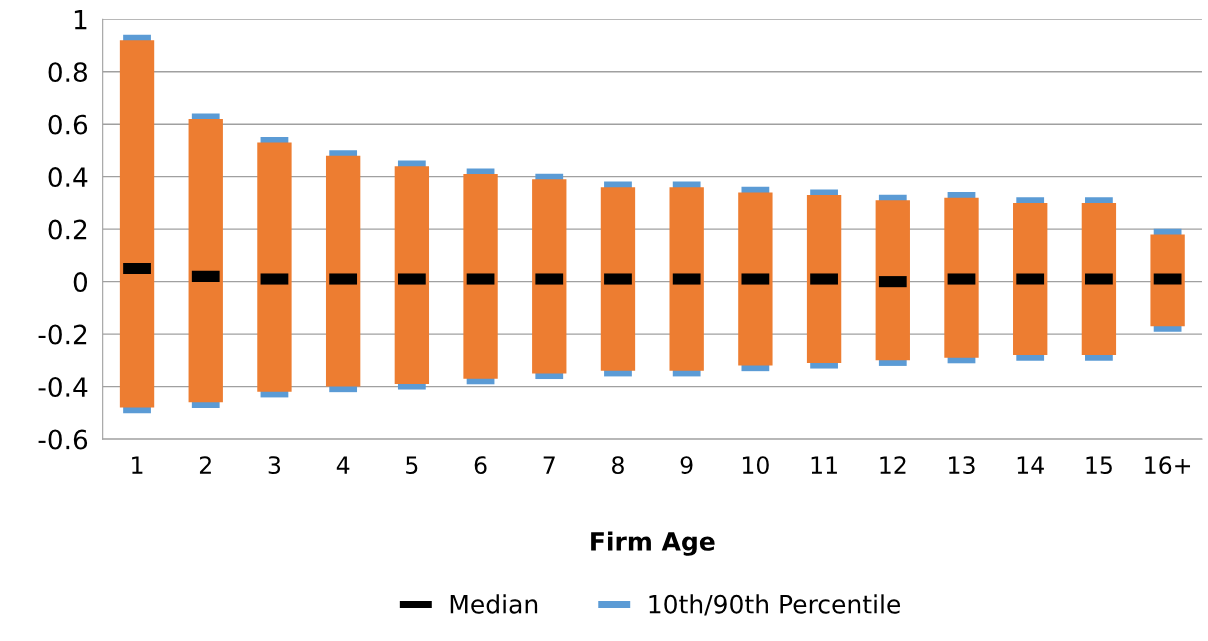 Image resolution: width=1208 pixels, height=641 pixels. What do you see at coordinates (549, 465) in the screenshot?
I see `x-tick-label: 7` at bounding box center [549, 465].